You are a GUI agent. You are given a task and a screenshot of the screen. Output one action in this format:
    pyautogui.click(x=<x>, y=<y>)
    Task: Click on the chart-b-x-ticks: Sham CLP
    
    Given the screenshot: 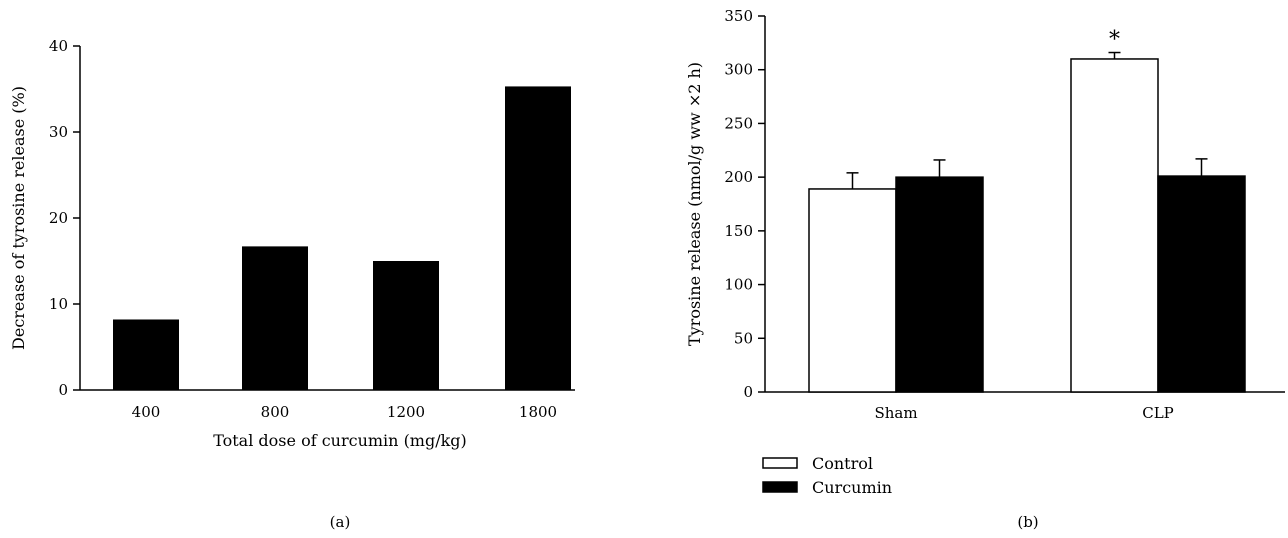 What is the action you would take?
    pyautogui.click(x=1023, y=413)
    